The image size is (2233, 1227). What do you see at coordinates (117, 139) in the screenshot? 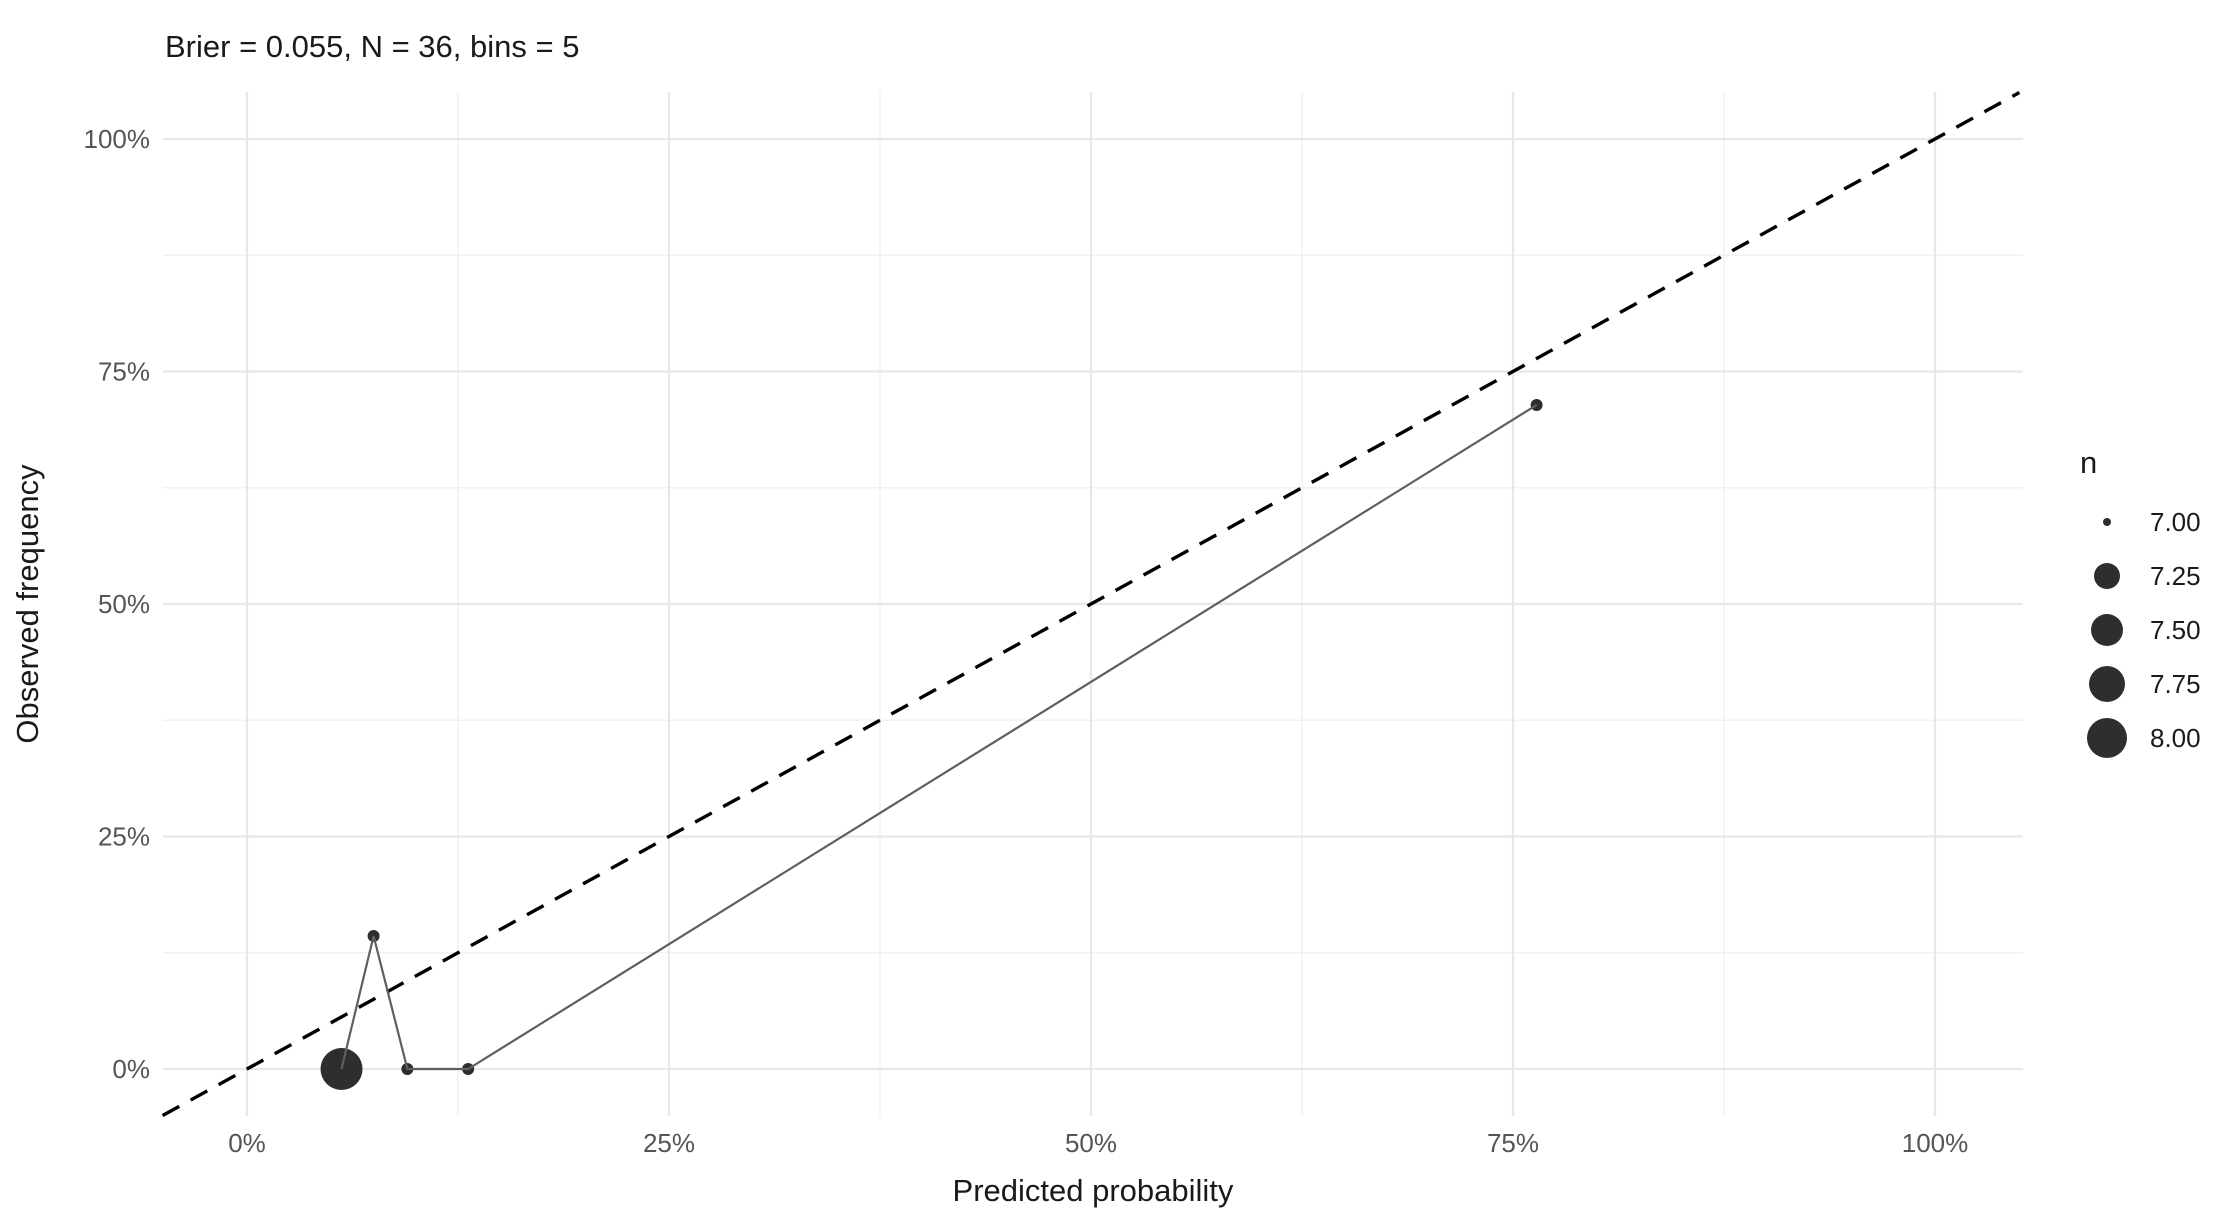
I see `y-tick-label: 100%` at bounding box center [117, 139].